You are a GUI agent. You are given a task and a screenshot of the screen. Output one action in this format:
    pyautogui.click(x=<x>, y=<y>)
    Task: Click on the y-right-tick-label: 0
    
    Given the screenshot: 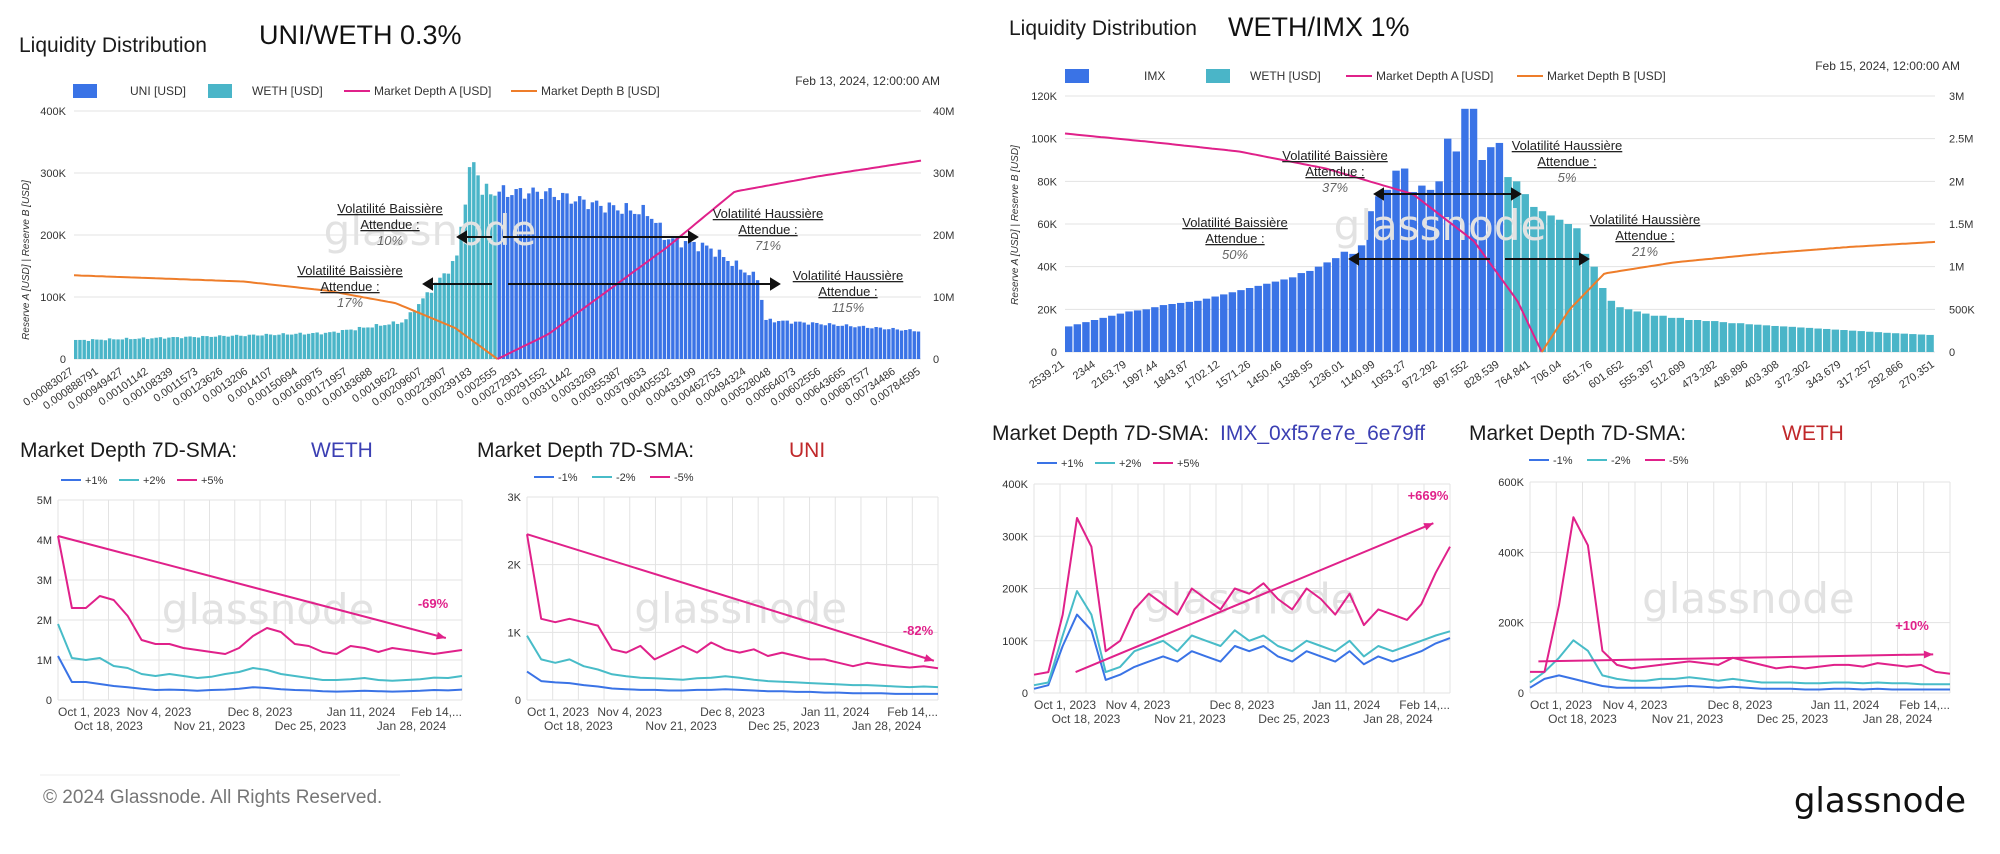 What is the action you would take?
    pyautogui.click(x=1952, y=353)
    